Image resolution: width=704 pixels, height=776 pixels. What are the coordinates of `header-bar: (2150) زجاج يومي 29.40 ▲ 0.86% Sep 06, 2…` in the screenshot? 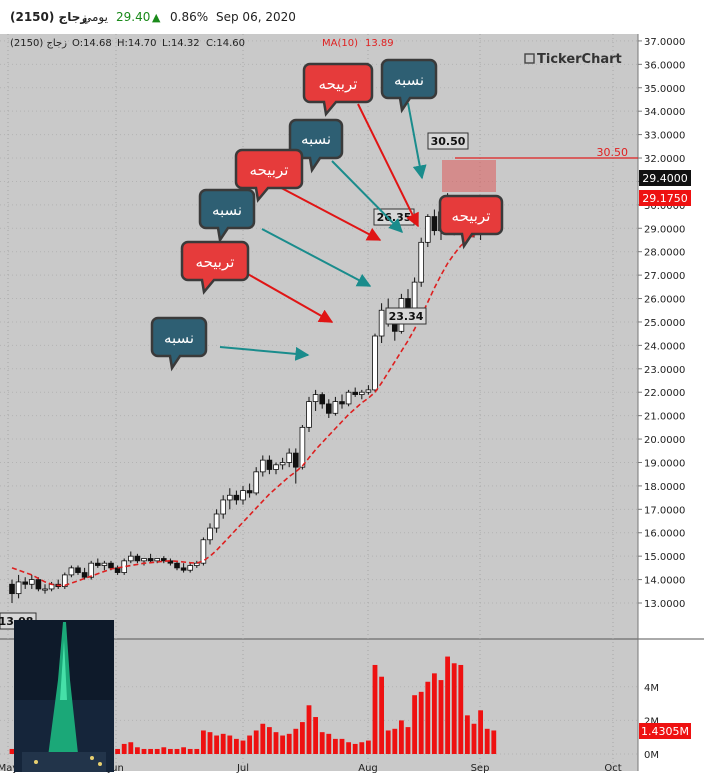 It's located at (352, 17).